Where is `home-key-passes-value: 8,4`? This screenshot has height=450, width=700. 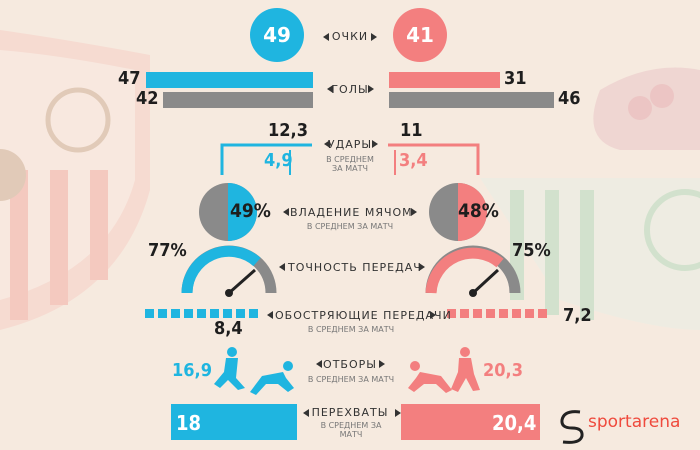
home-key-passes-value: 8,4 is located at coordinates (228, 328).